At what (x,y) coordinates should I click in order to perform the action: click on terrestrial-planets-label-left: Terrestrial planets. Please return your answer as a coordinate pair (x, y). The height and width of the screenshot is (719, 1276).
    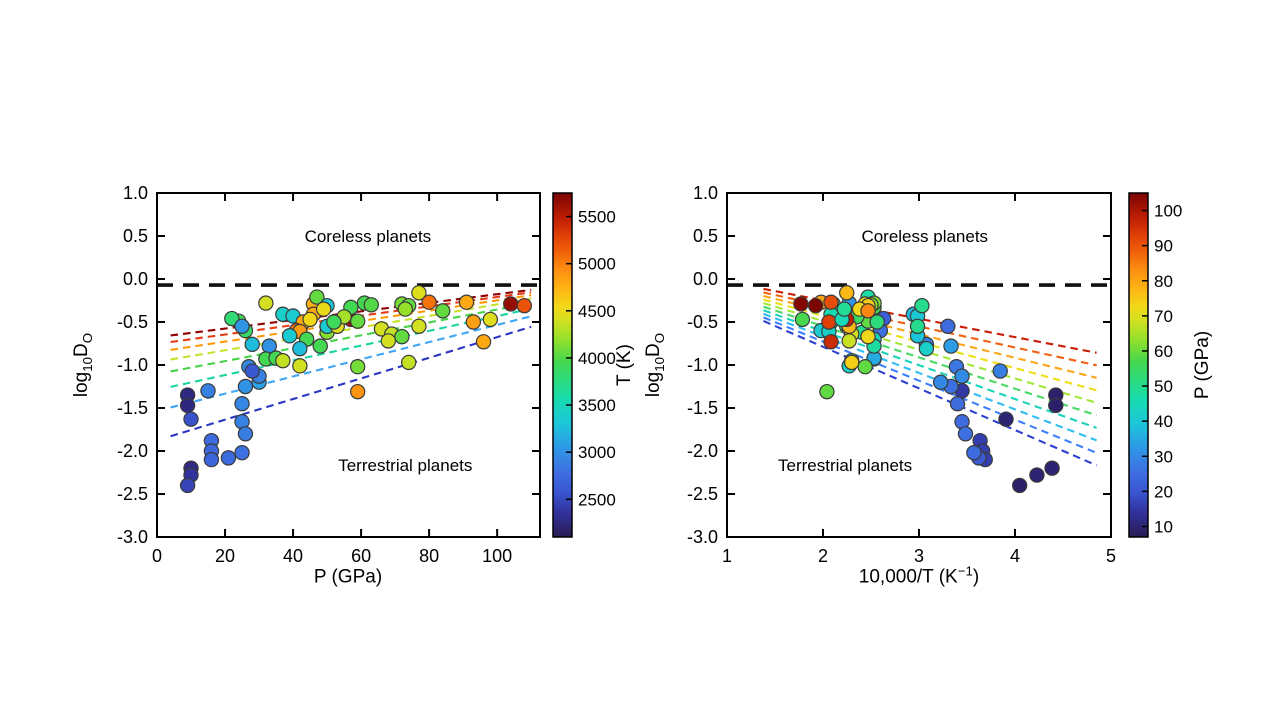
    Looking at the image, I should click on (405, 465).